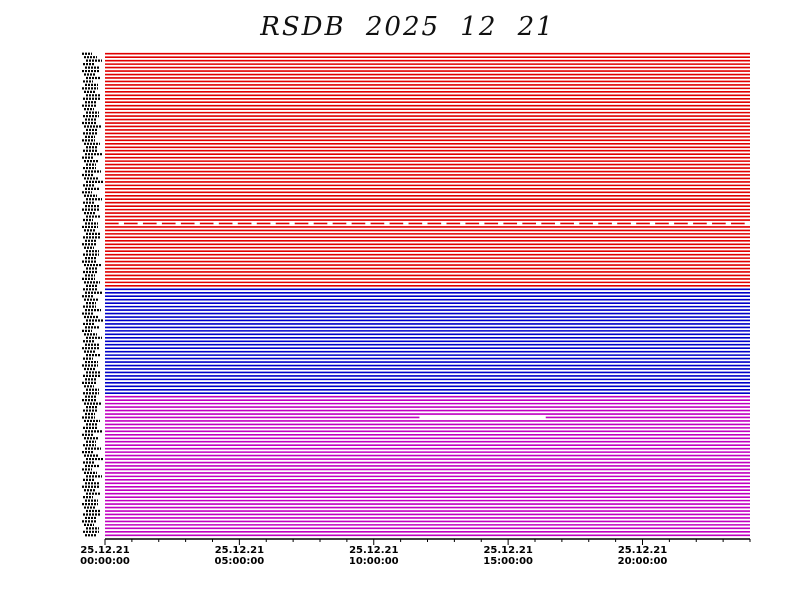  I want to click on x-tick-label-time: 00:00:00, so click(105, 561).